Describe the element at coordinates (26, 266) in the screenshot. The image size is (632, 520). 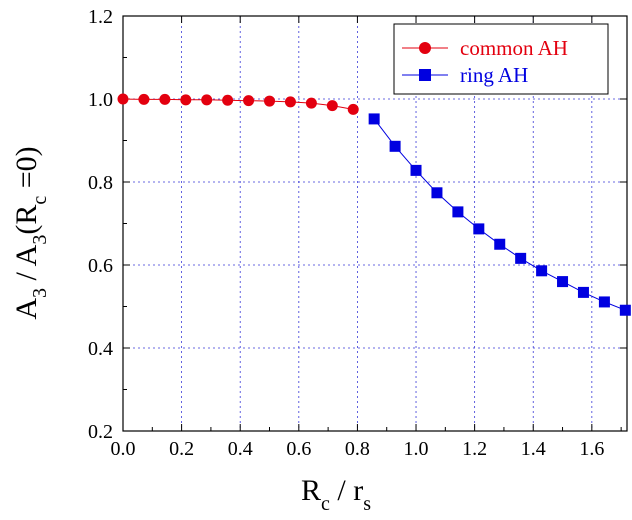
I see `y-axis-label-p2: / A` at that location.